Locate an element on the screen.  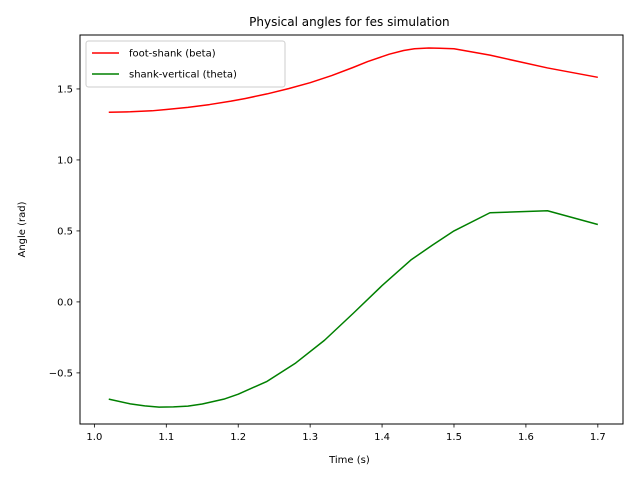
legend-box is located at coordinates (185, 64).